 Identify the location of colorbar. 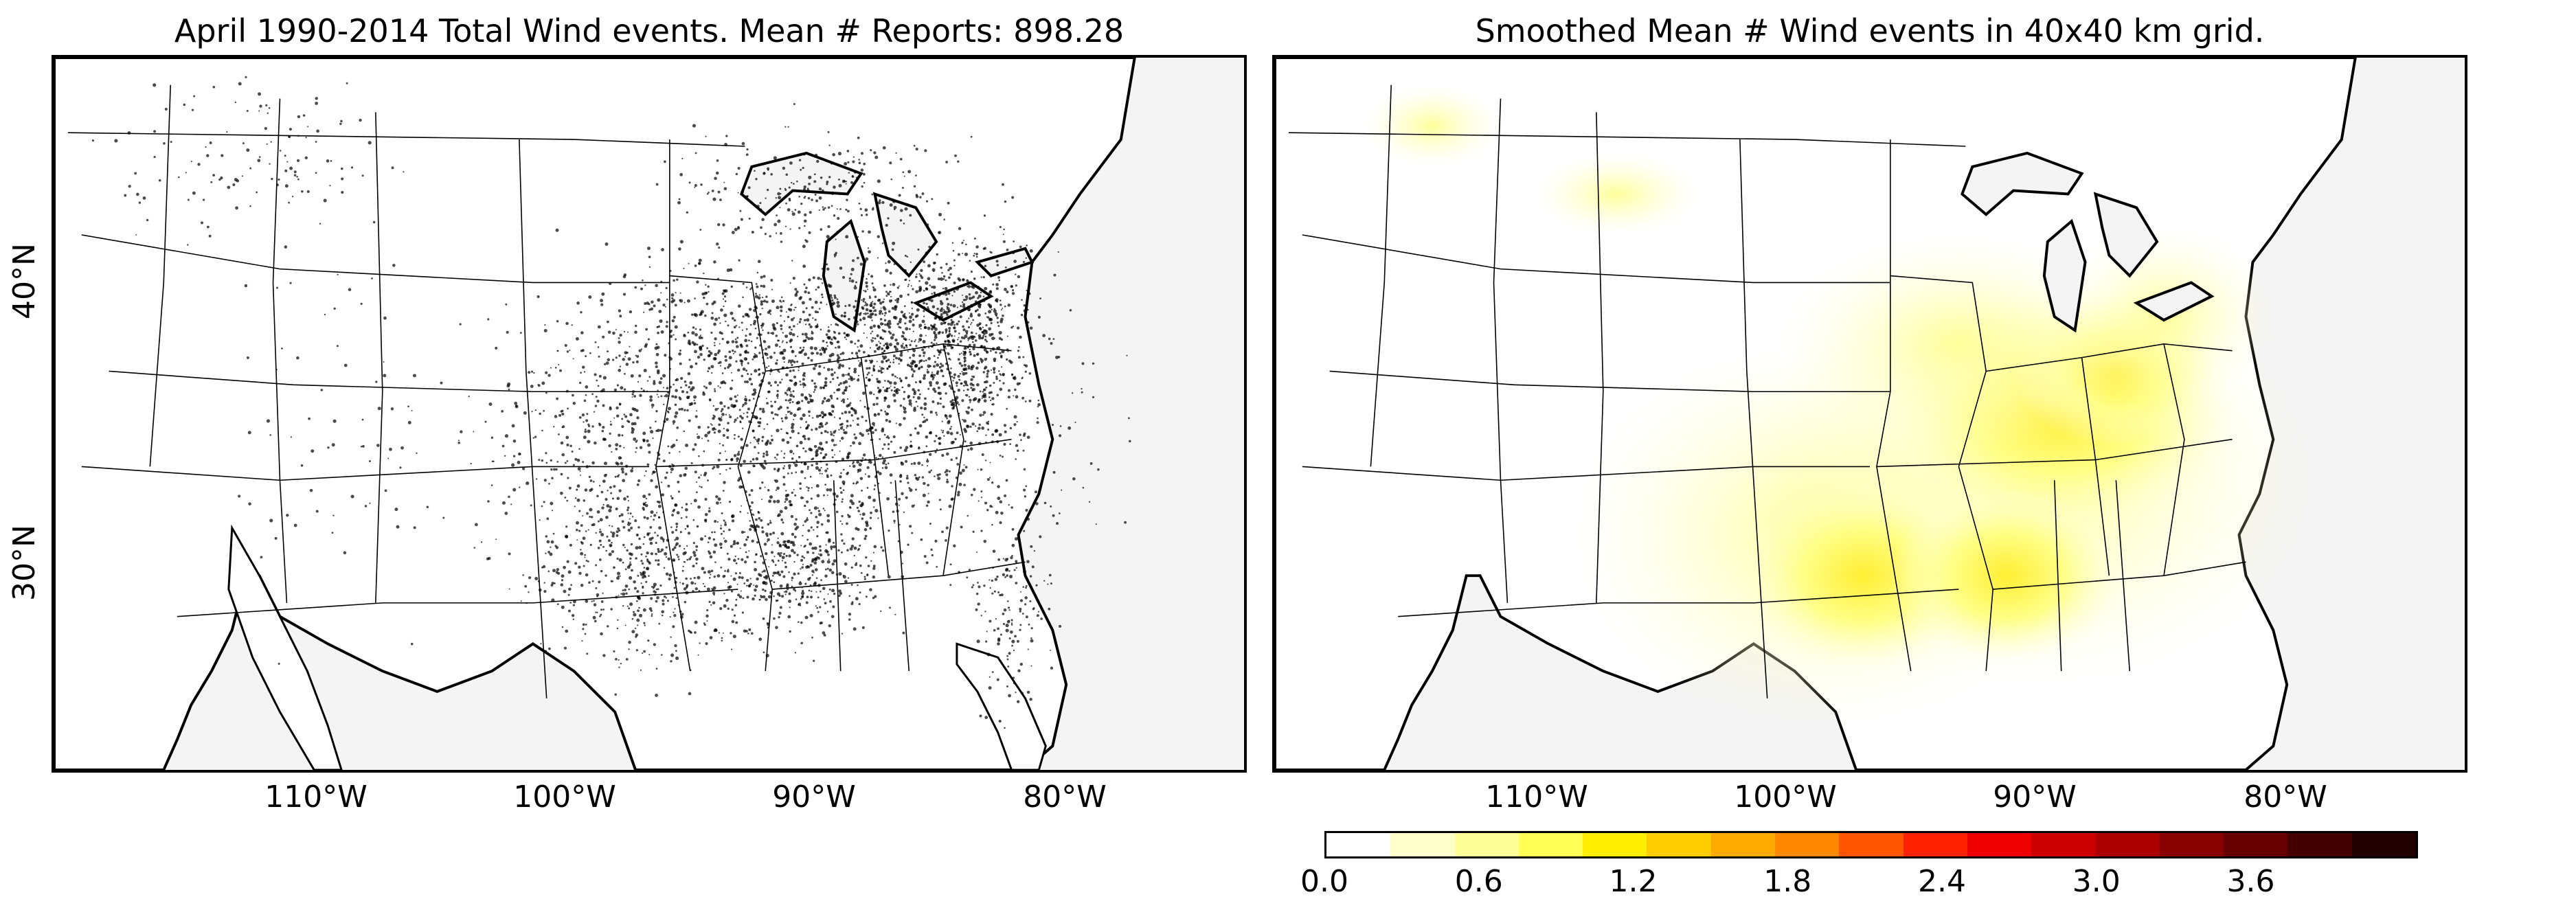
(1871, 844).